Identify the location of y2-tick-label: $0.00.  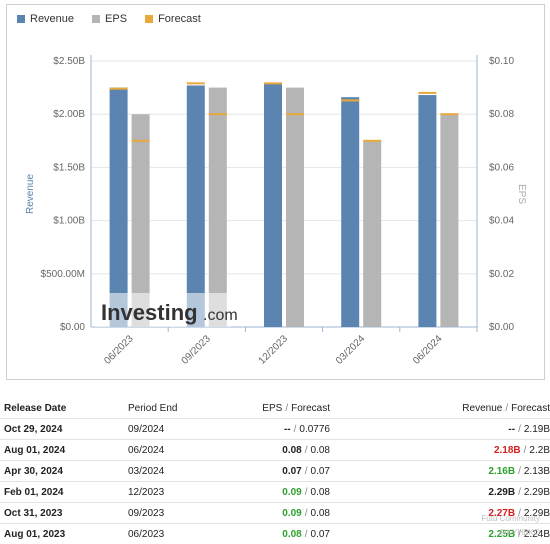
(501, 327).